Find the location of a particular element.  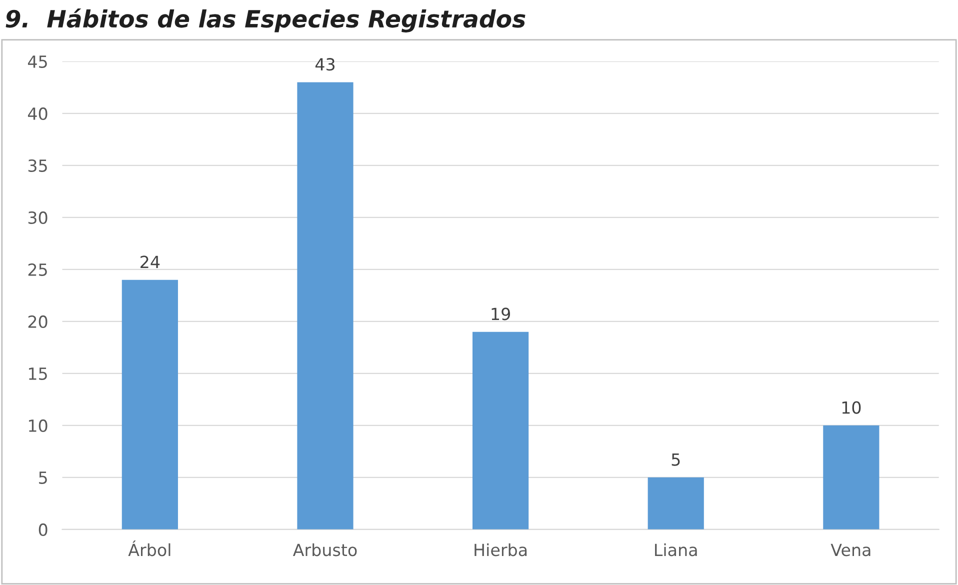

data-label: 10 is located at coordinates (851, 407).